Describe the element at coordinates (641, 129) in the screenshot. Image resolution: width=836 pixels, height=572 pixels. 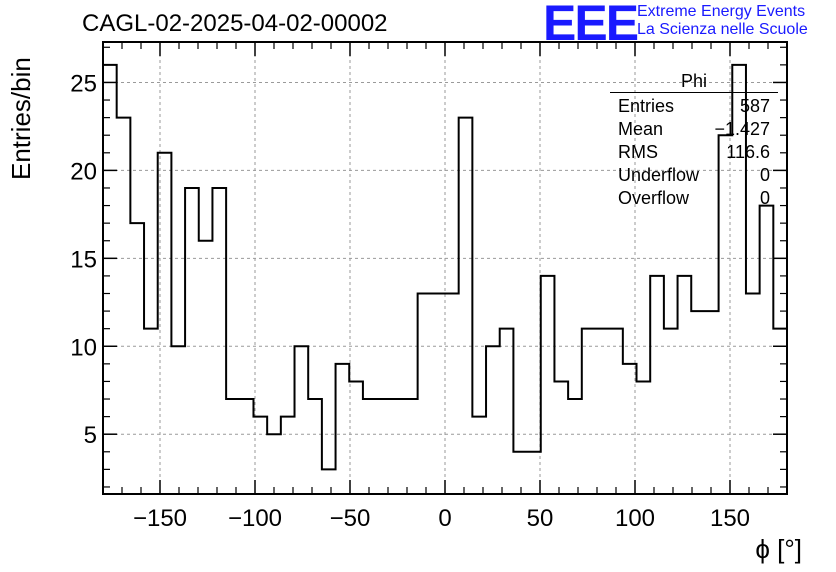
I see `stats-label: Mean` at that location.